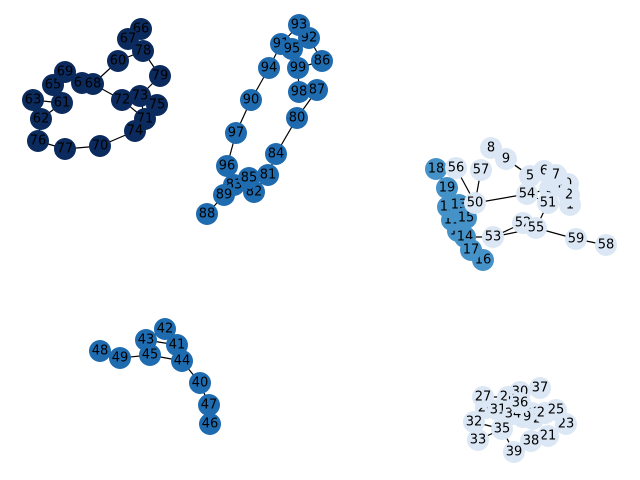 Image resolution: width=640 pixels, height=480 pixels. I want to click on node-label-19: 19, so click(447, 188).